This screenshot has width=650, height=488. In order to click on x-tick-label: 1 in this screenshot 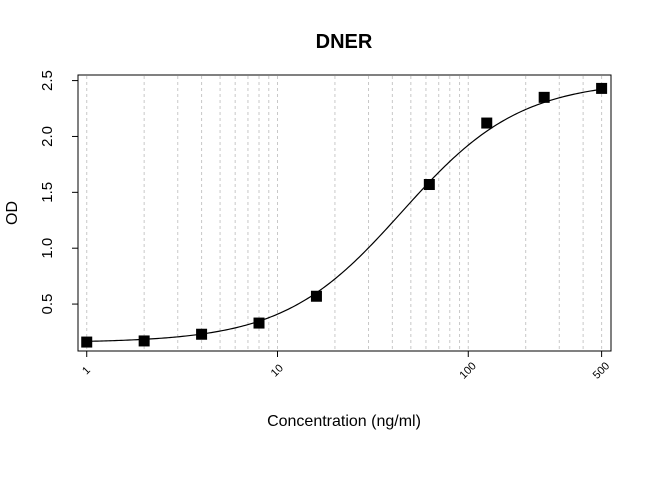, I will do `click(86, 370)`.